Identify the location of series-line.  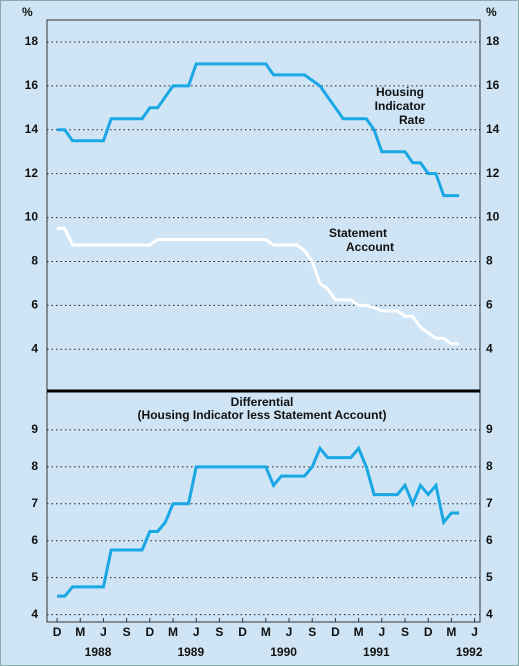
(258, 286).